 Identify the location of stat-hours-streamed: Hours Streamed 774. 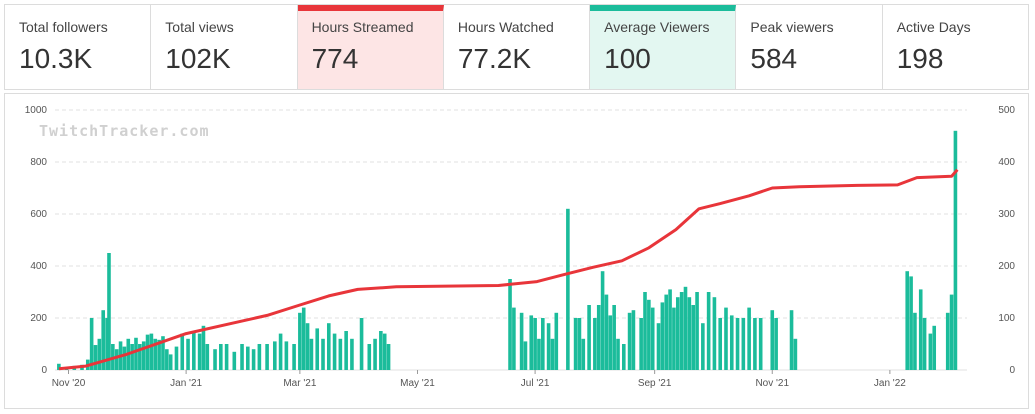
(370, 47).